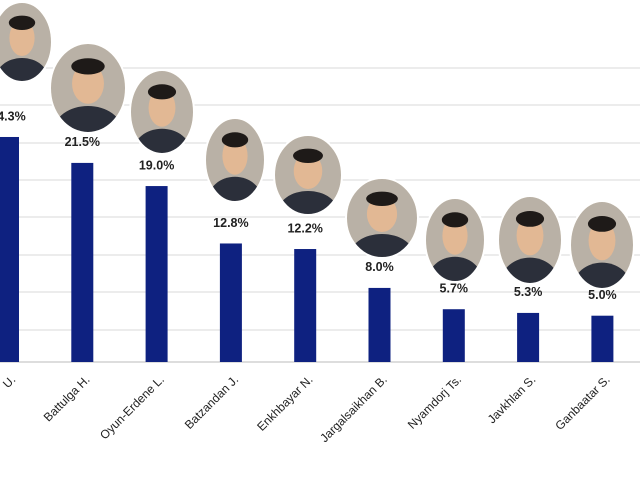 The image size is (640, 480). What do you see at coordinates (156, 165) in the screenshot?
I see `value-label: 19.0%` at bounding box center [156, 165].